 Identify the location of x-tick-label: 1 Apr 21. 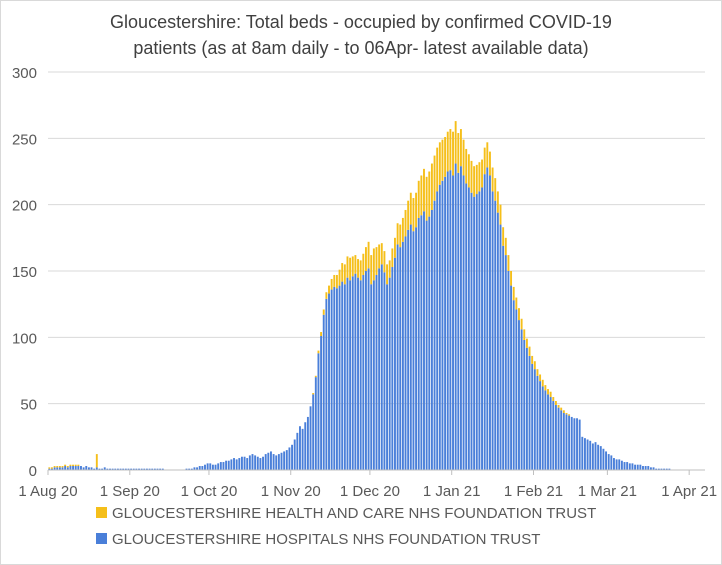
(689, 491).